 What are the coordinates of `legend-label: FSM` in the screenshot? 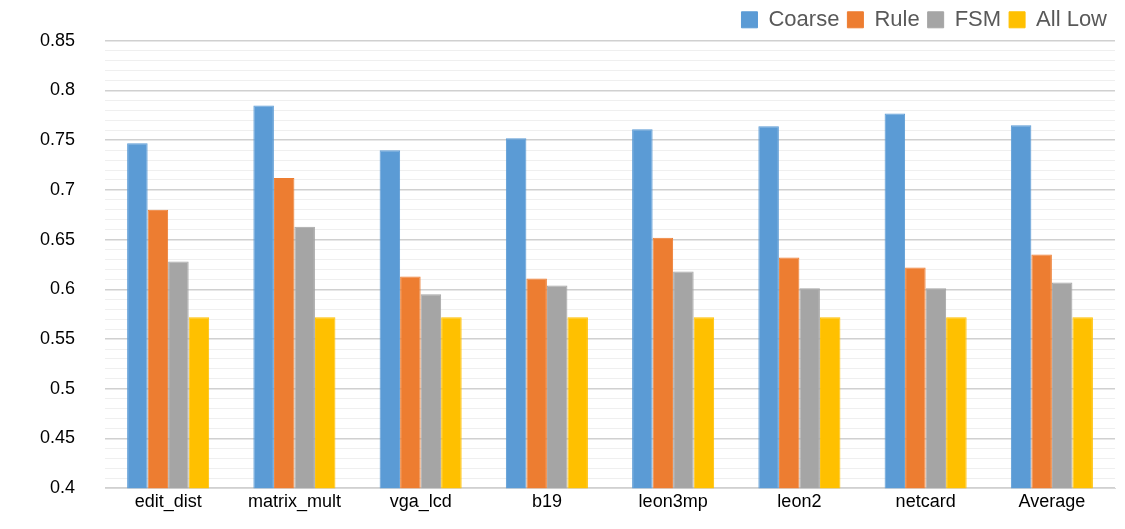 It's located at (978, 18).